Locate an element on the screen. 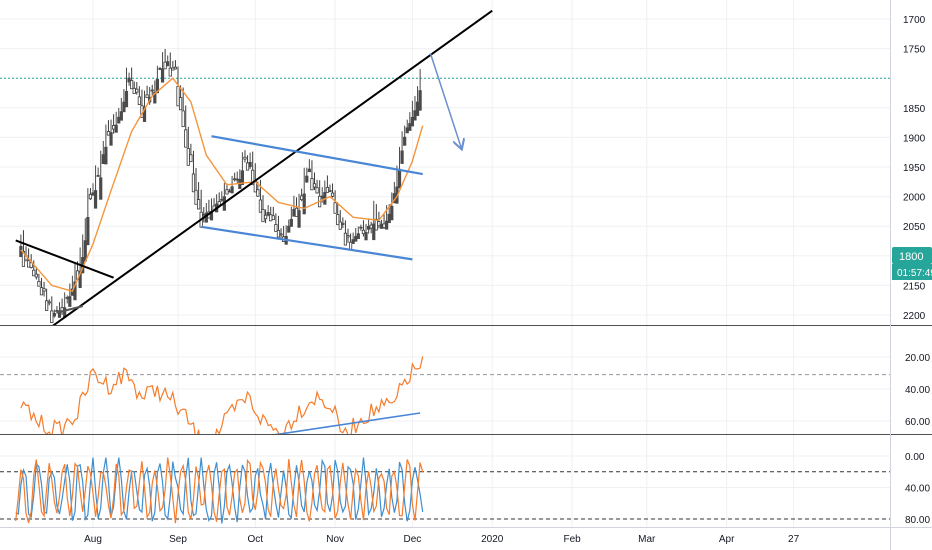 The width and height of the screenshot is (932, 550). y-tick-osc2-1: 40.00 is located at coordinates (917, 489).